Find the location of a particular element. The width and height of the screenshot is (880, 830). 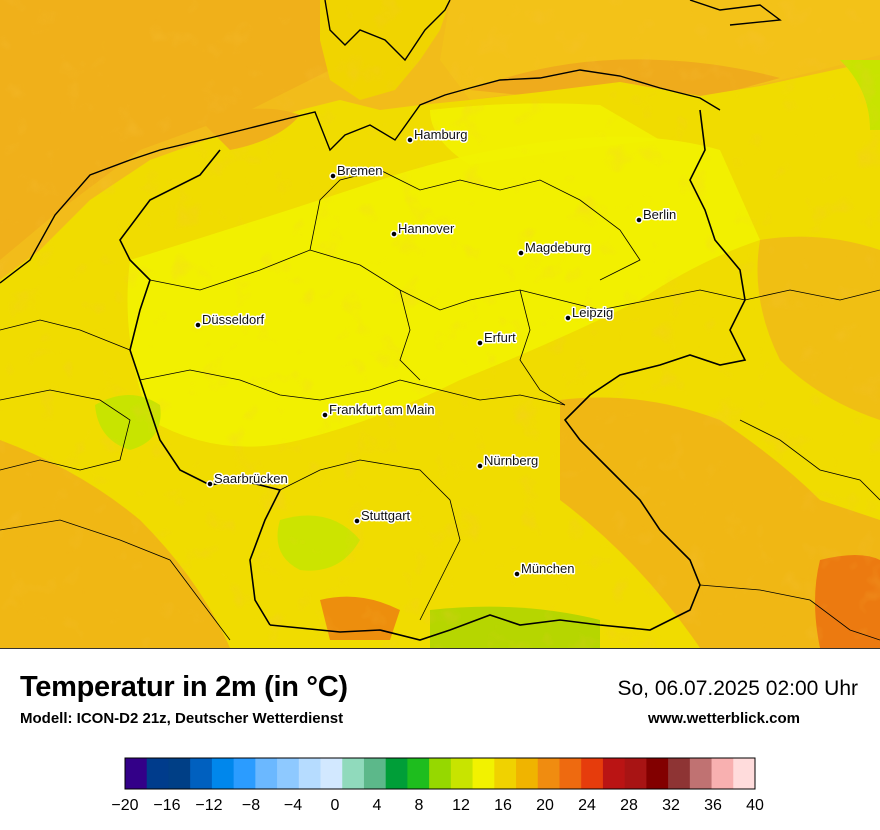

city-marker: Stuttgart is located at coordinates (382, 516).